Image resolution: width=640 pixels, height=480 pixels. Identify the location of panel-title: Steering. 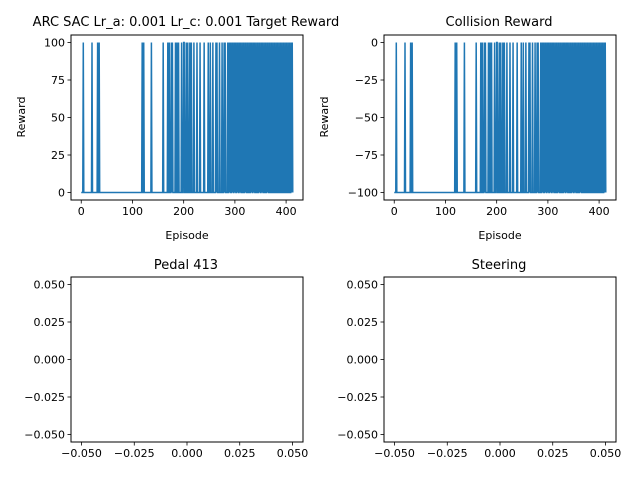
(499, 265).